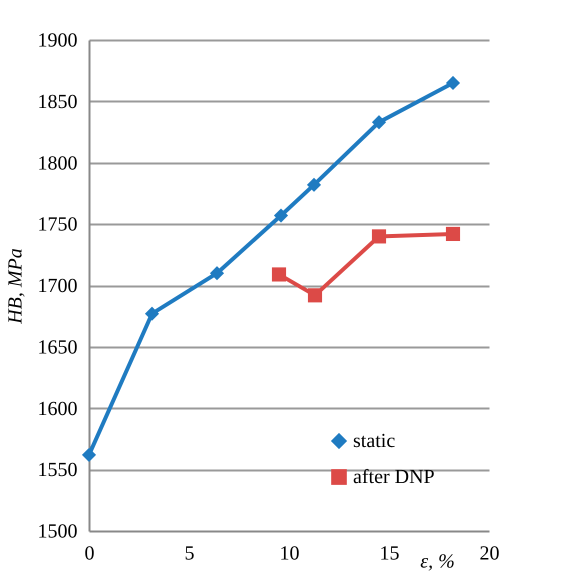  Describe the element at coordinates (58, 531) in the screenshot. I see `y-tick-label: 1500` at that location.